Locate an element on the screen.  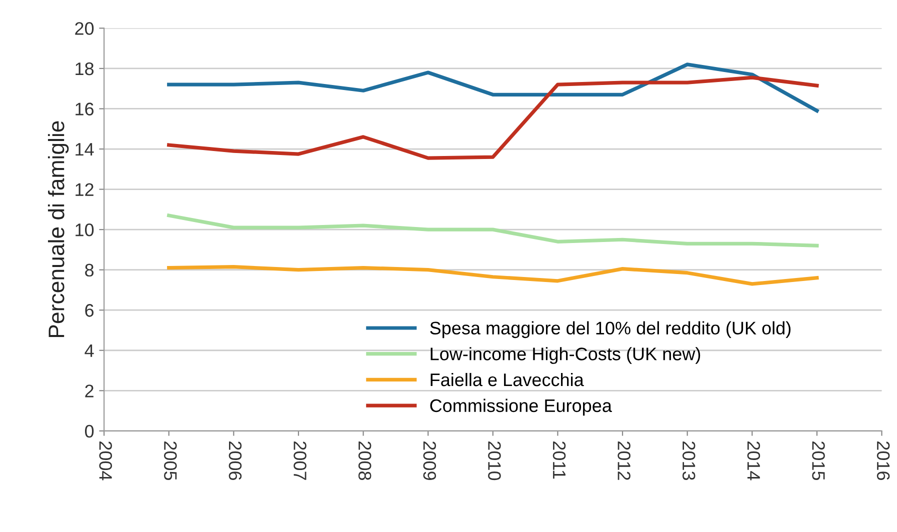
legend-label: Faiella e Lavecchia is located at coordinates (507, 379).